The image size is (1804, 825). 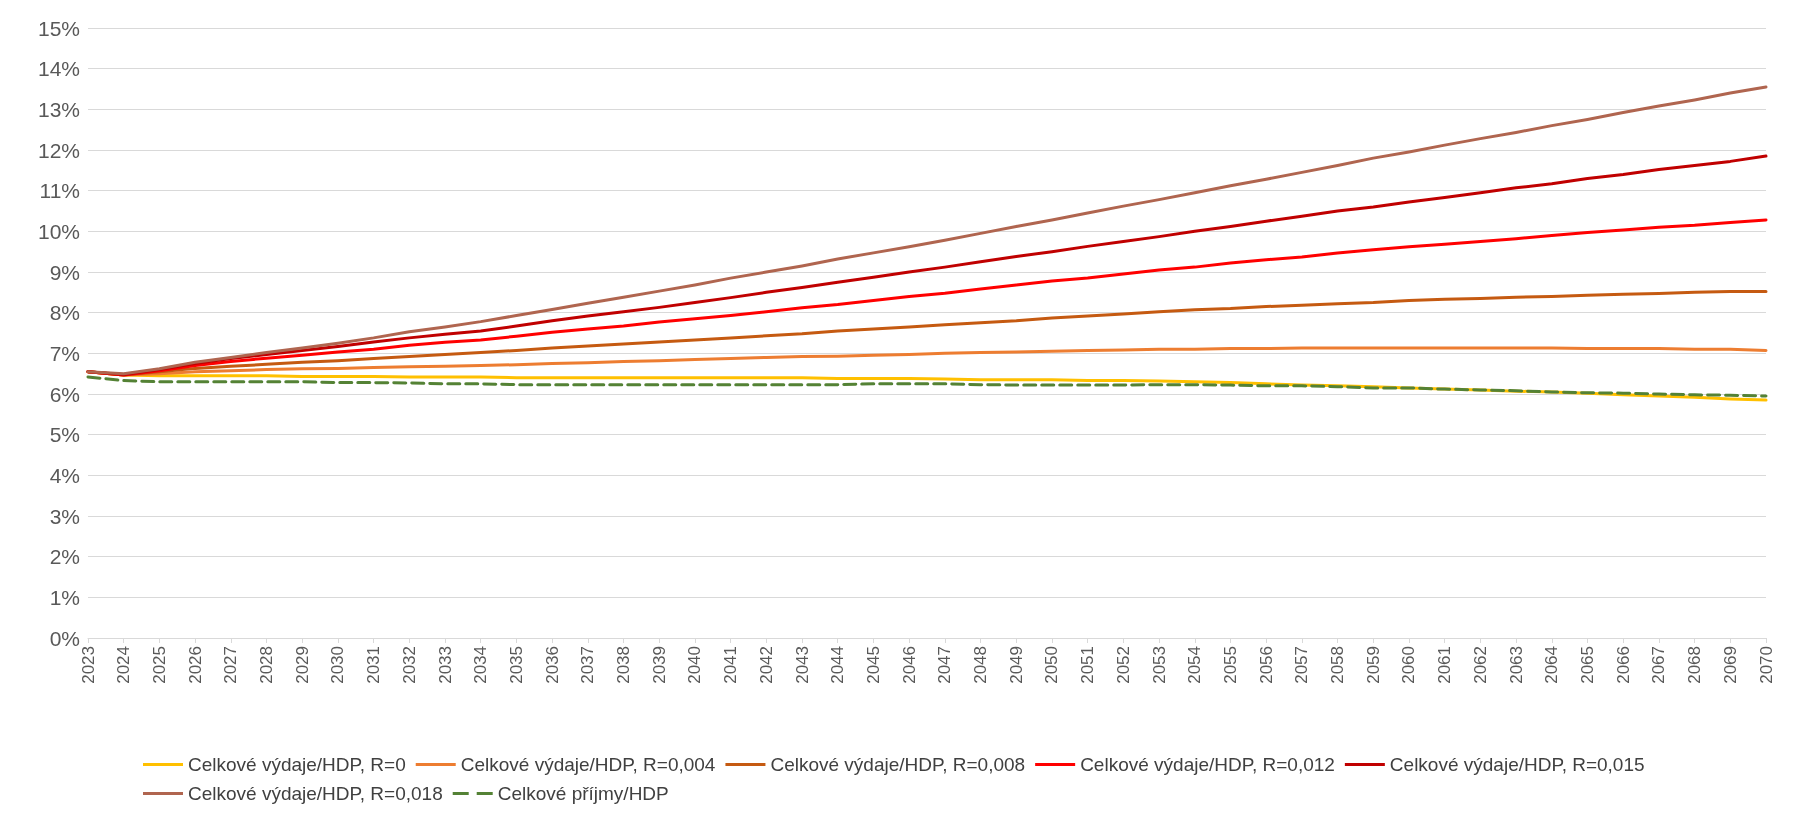 I want to click on legend-label: Celkové výdaje/HDP, R=0, so click(x=297, y=764).